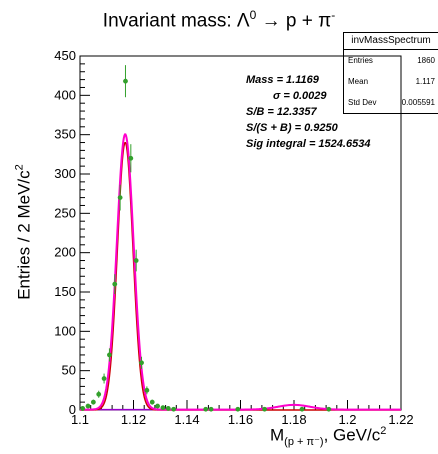 This screenshot has width=438, height=454. What do you see at coordinates (65, 173) in the screenshot?
I see `y-tick-label: 300` at bounding box center [65, 173].